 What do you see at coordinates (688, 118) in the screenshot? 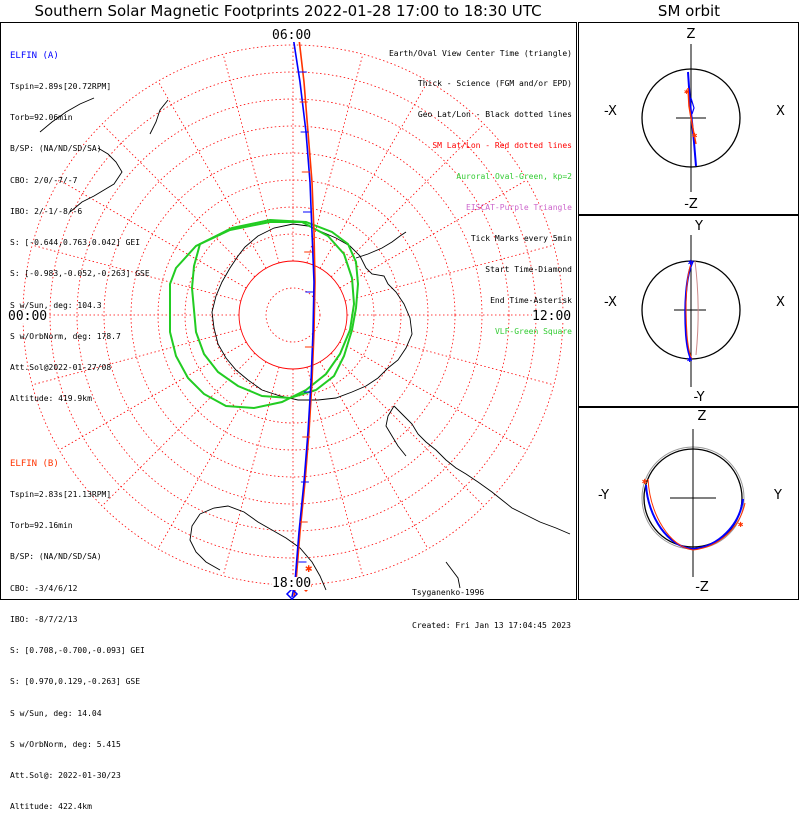
I see `orbit-panel-xz: Z -Z -X X ✱ ✱` at bounding box center [688, 118].